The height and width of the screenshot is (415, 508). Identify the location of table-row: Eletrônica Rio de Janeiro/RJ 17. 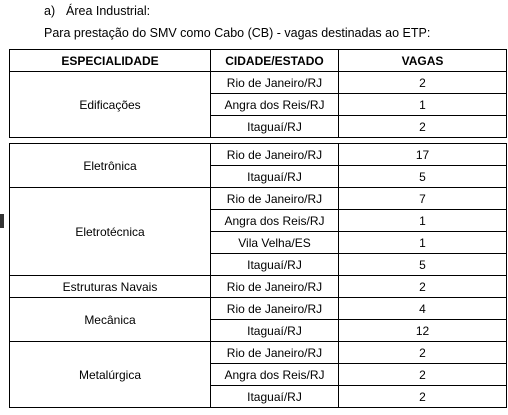
(258, 165).